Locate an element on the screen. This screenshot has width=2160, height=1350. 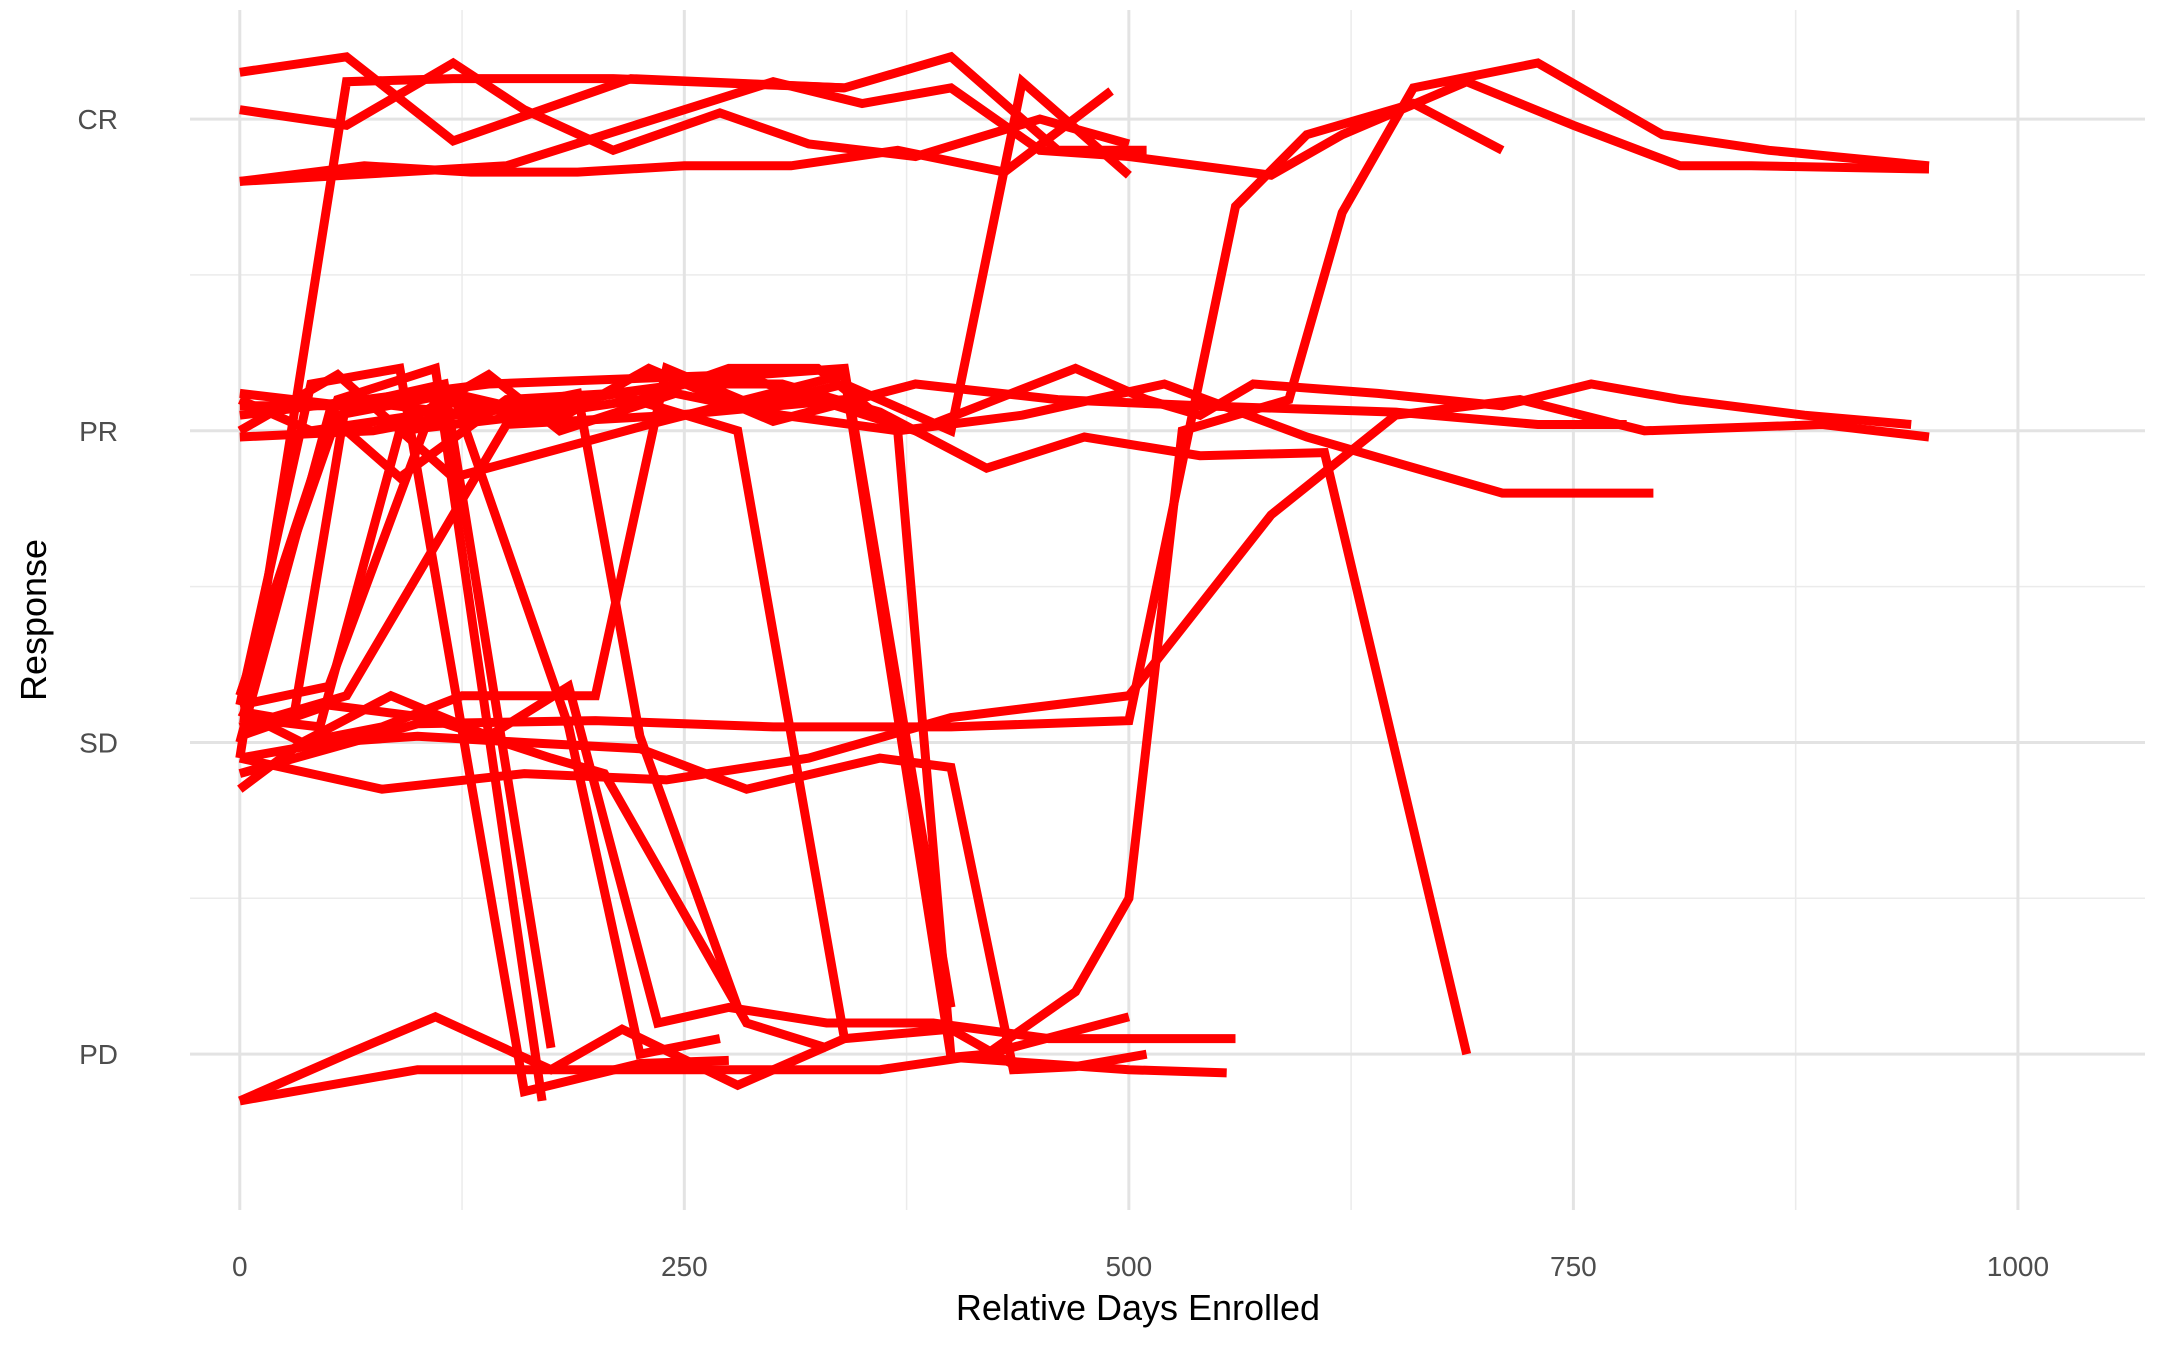
x-tick-label: 1000 is located at coordinates (2018, 1266).